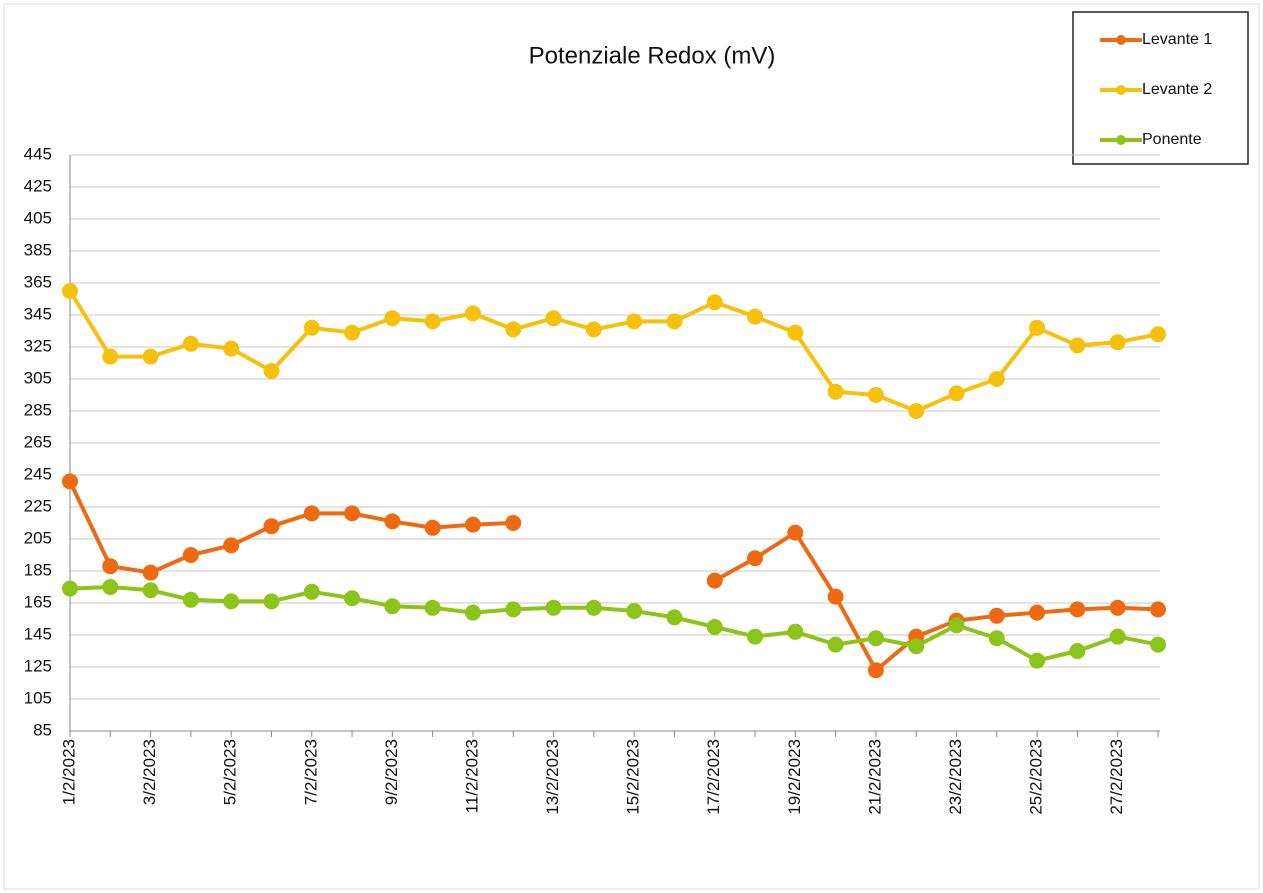 The width and height of the screenshot is (1263, 893). Describe the element at coordinates (713, 777) in the screenshot. I see `x-tick-label: 17/2/2023` at that location.